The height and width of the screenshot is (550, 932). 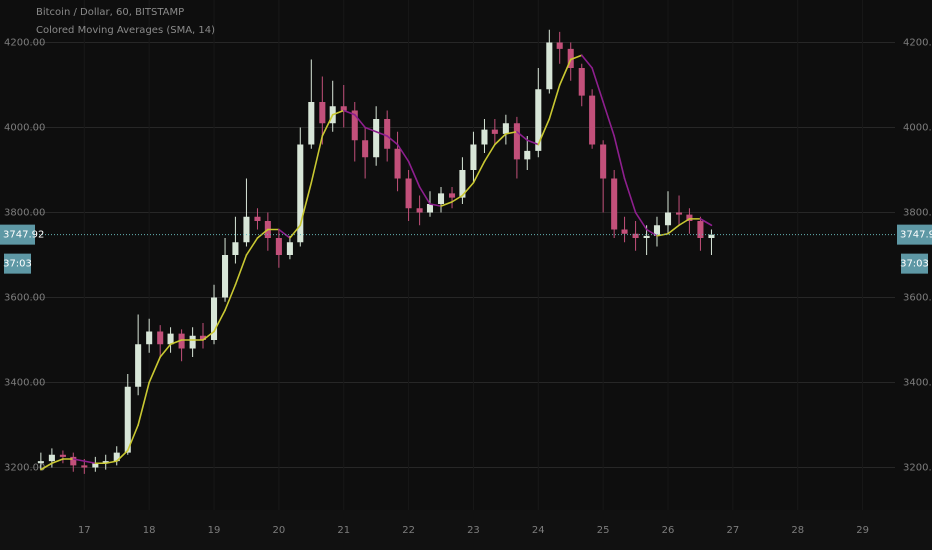 I want to click on y-tick-label: 3800.00, so click(x=24, y=213).